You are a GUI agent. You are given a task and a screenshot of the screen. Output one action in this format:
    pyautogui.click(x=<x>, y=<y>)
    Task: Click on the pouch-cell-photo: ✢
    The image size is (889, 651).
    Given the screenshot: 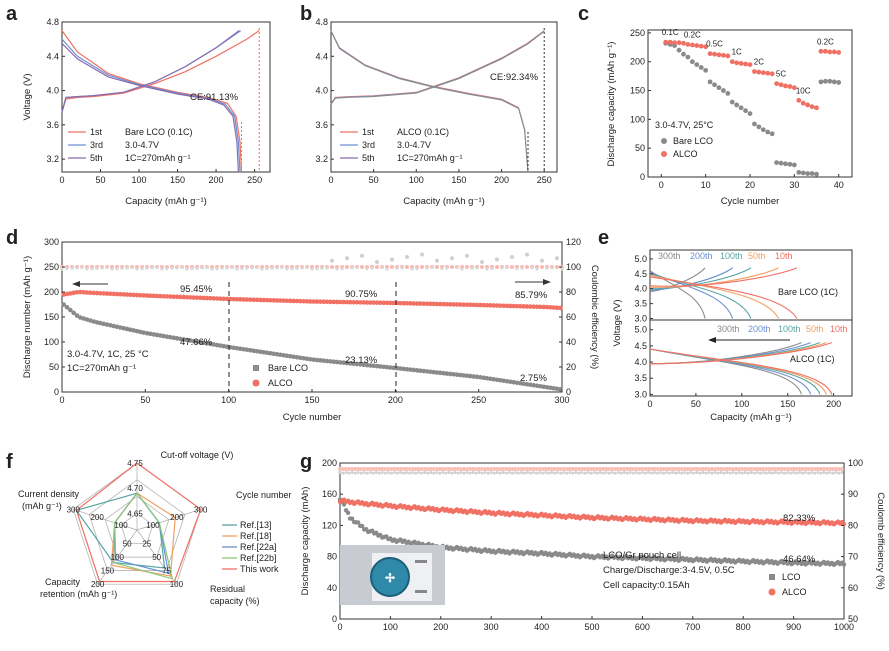 What is the action you would take?
    pyautogui.click(x=392, y=575)
    